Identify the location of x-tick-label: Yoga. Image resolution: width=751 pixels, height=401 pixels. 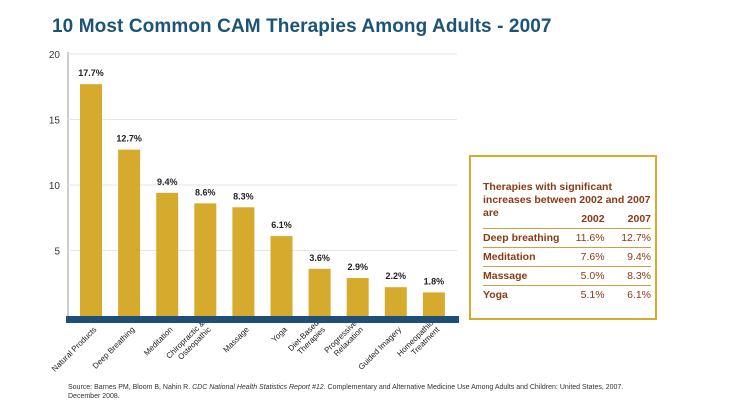
(279, 334).